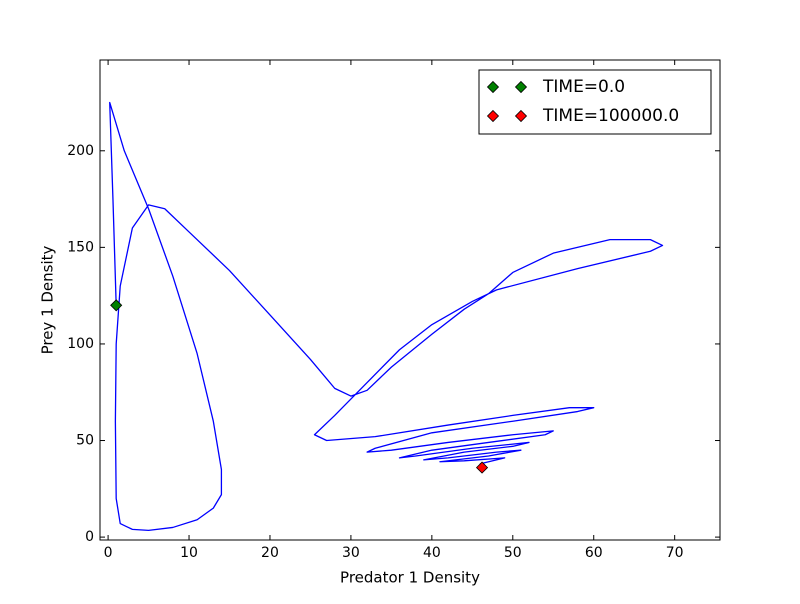  I want to click on y-tick-label: 150, so click(80, 247).